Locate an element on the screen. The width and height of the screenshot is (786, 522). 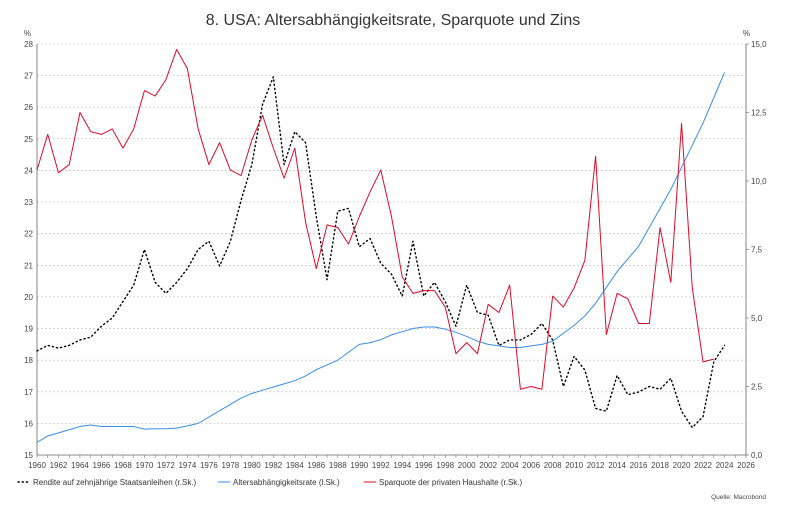
x-axis-tick-label: 1994 is located at coordinates (402, 465).